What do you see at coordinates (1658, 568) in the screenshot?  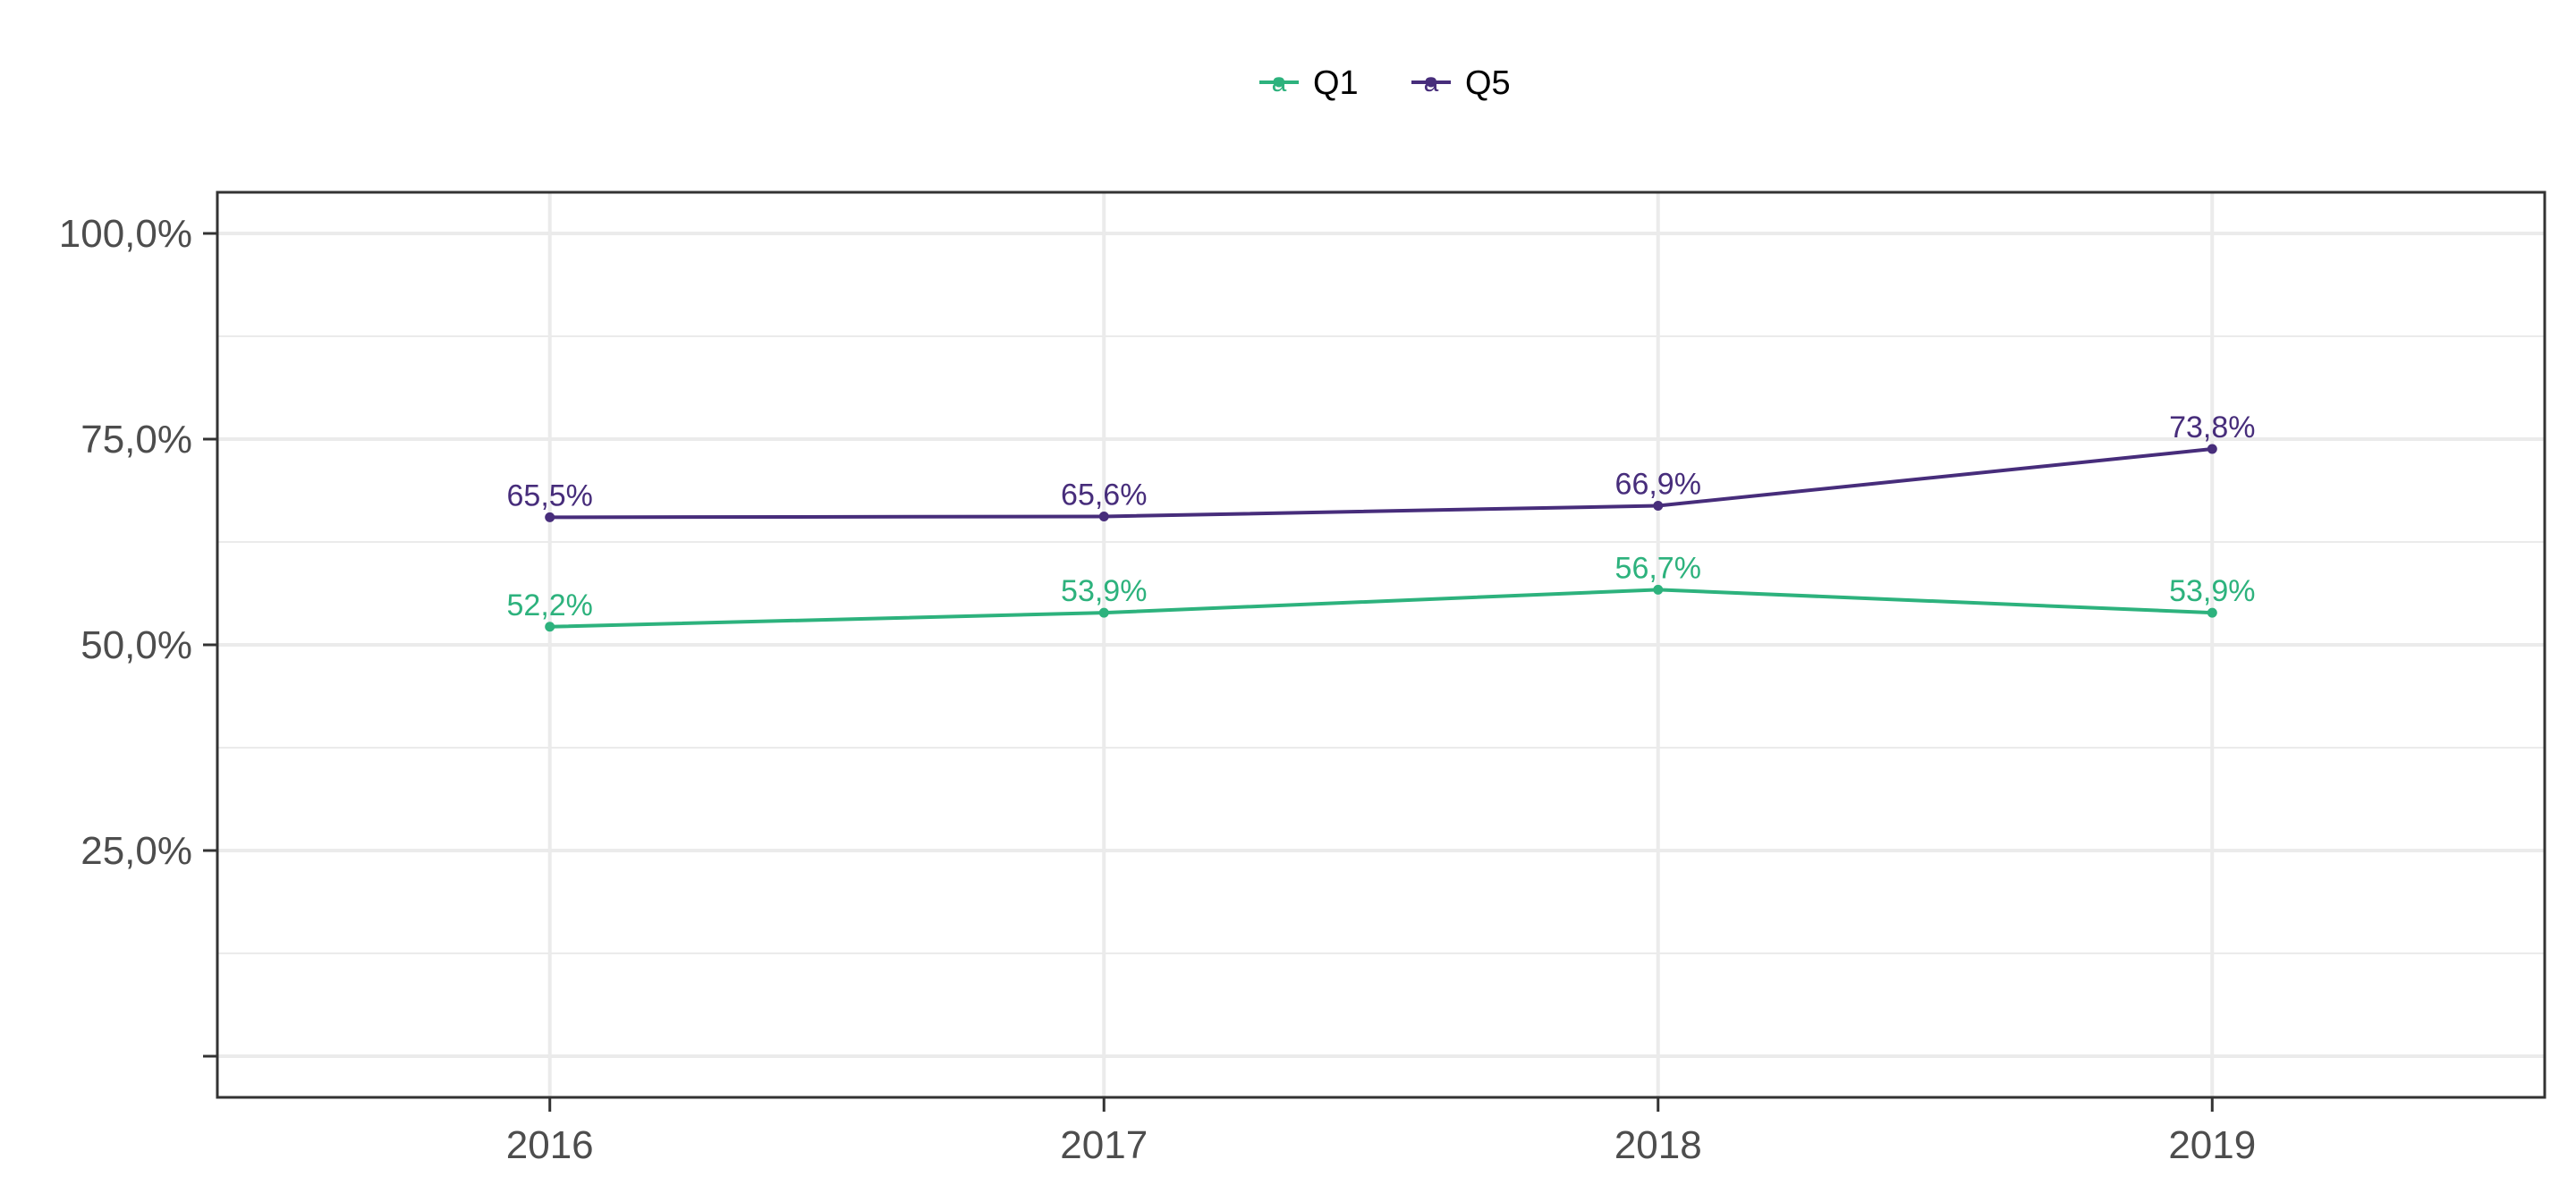 I see `data-label-q1: 56,7%` at bounding box center [1658, 568].